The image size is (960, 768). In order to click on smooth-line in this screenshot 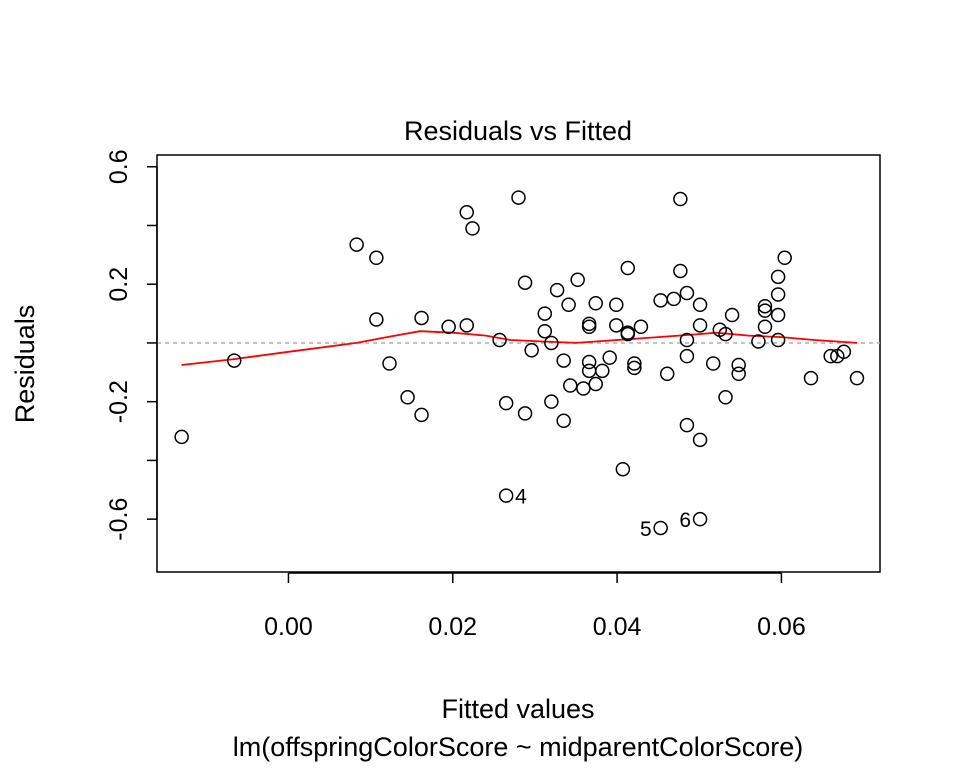, I will do `click(519, 348)`.